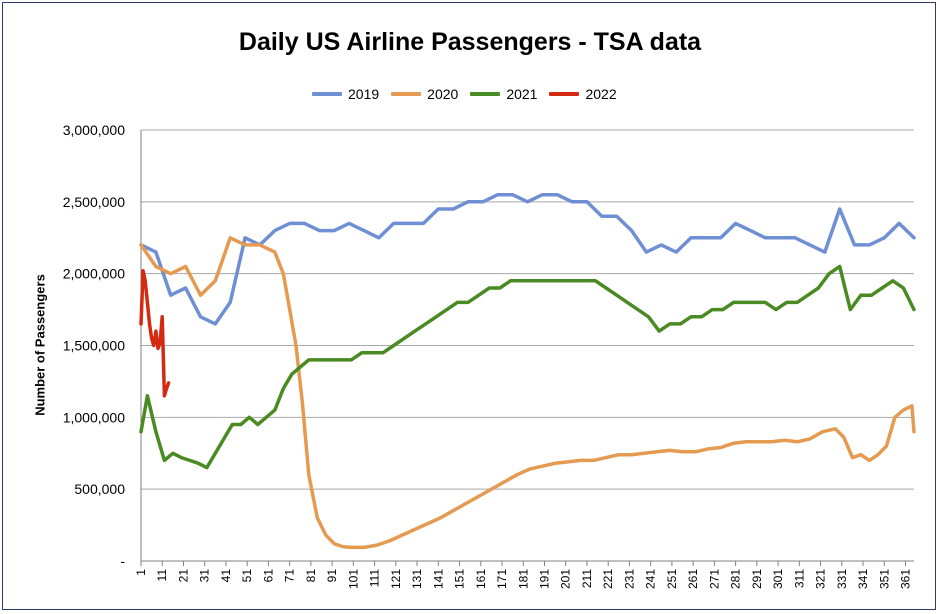  Describe the element at coordinates (122, 561) in the screenshot. I see `y-tick-label: -` at that location.